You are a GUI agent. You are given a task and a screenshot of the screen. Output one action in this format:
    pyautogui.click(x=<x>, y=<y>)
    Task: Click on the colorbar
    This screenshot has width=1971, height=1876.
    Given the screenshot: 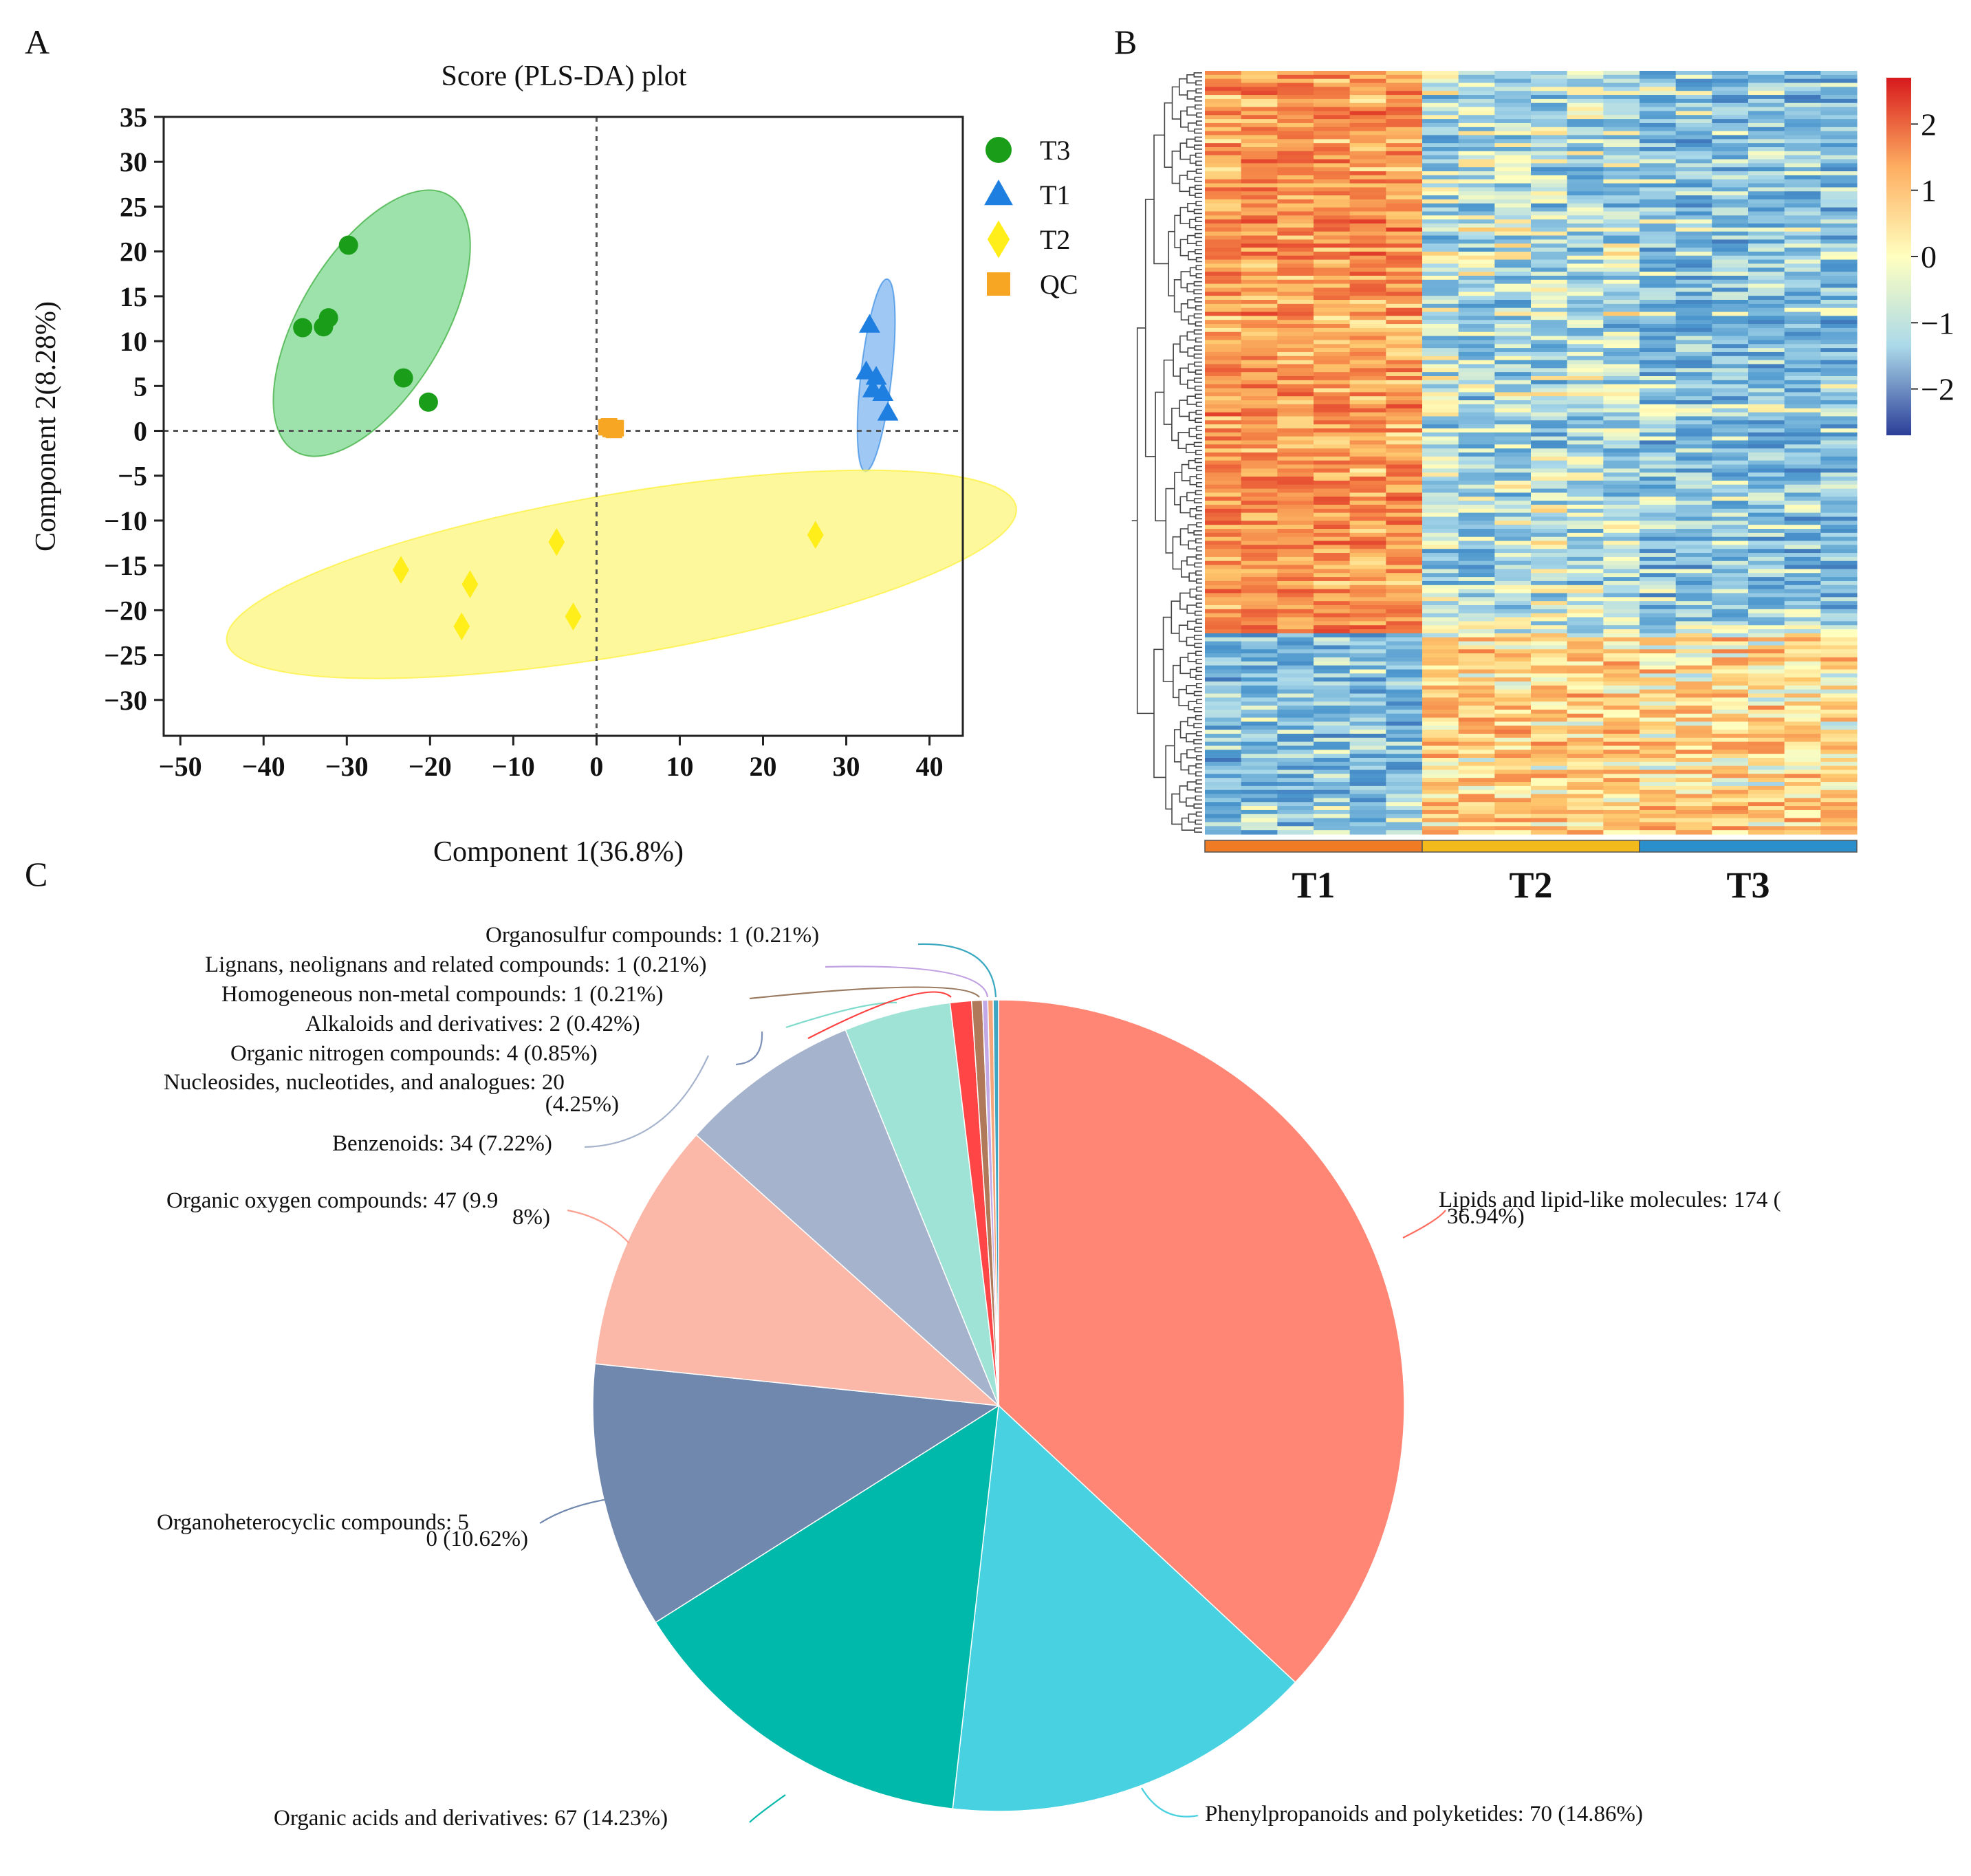 What is the action you would take?
    pyautogui.click(x=1899, y=256)
    